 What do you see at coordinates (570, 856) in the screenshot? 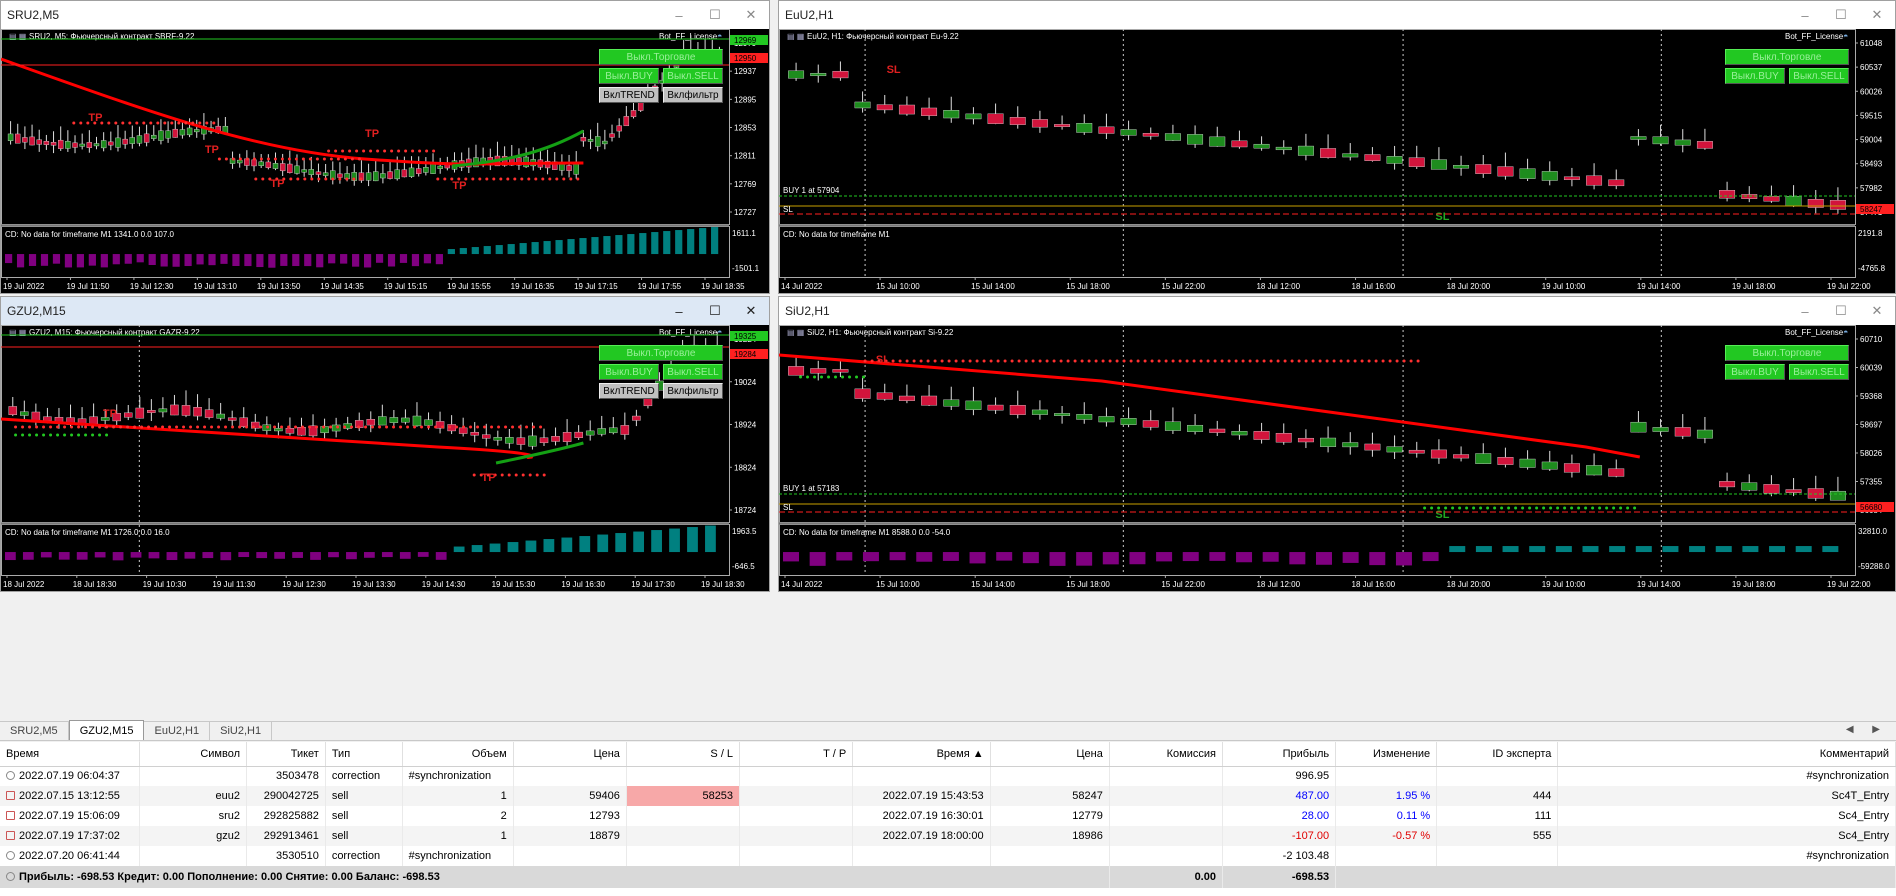
I see `table-cell-price` at bounding box center [570, 856].